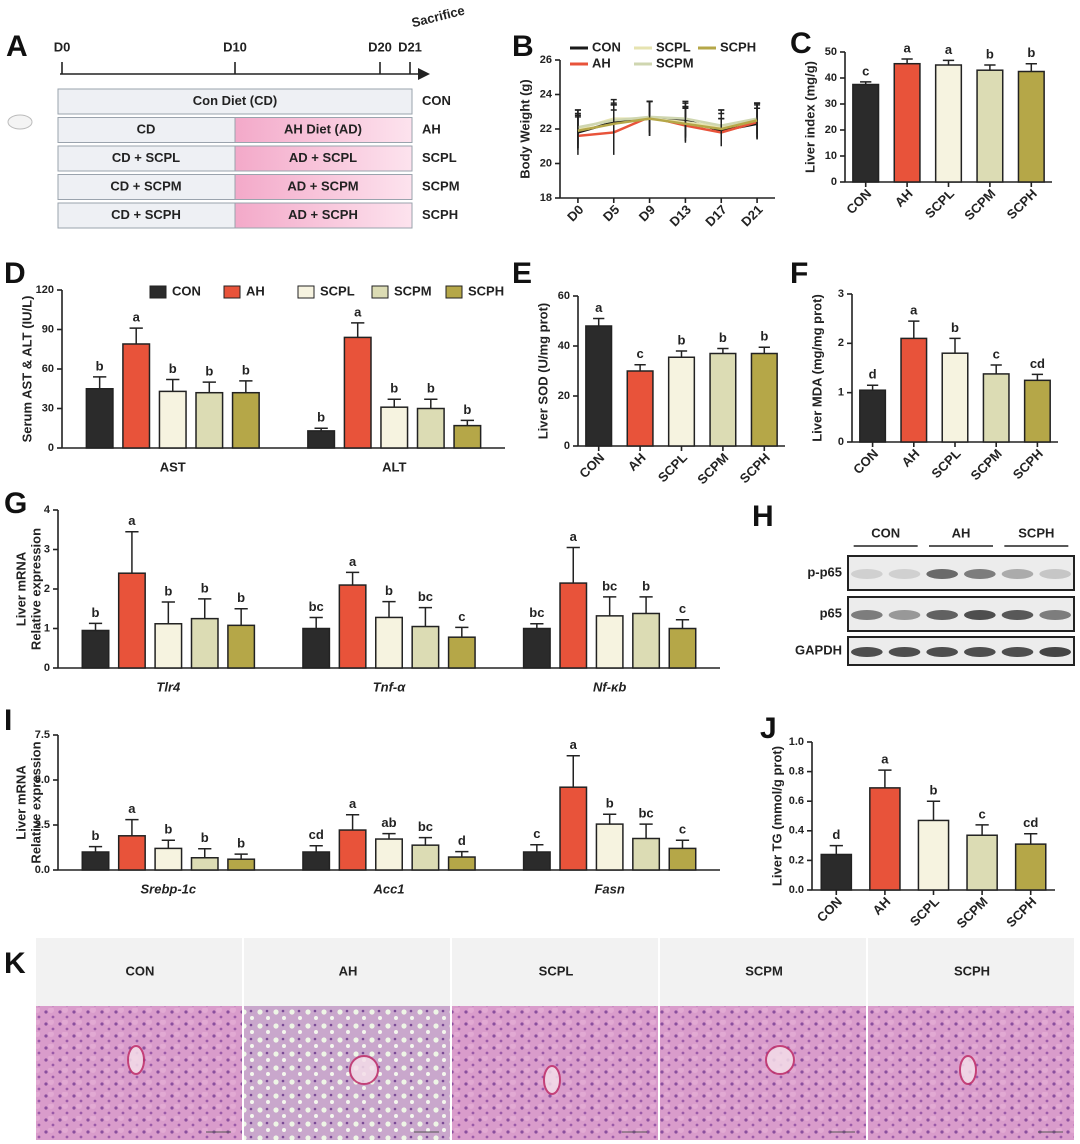  I want to click on significance-label: cd, so click(1037, 363).